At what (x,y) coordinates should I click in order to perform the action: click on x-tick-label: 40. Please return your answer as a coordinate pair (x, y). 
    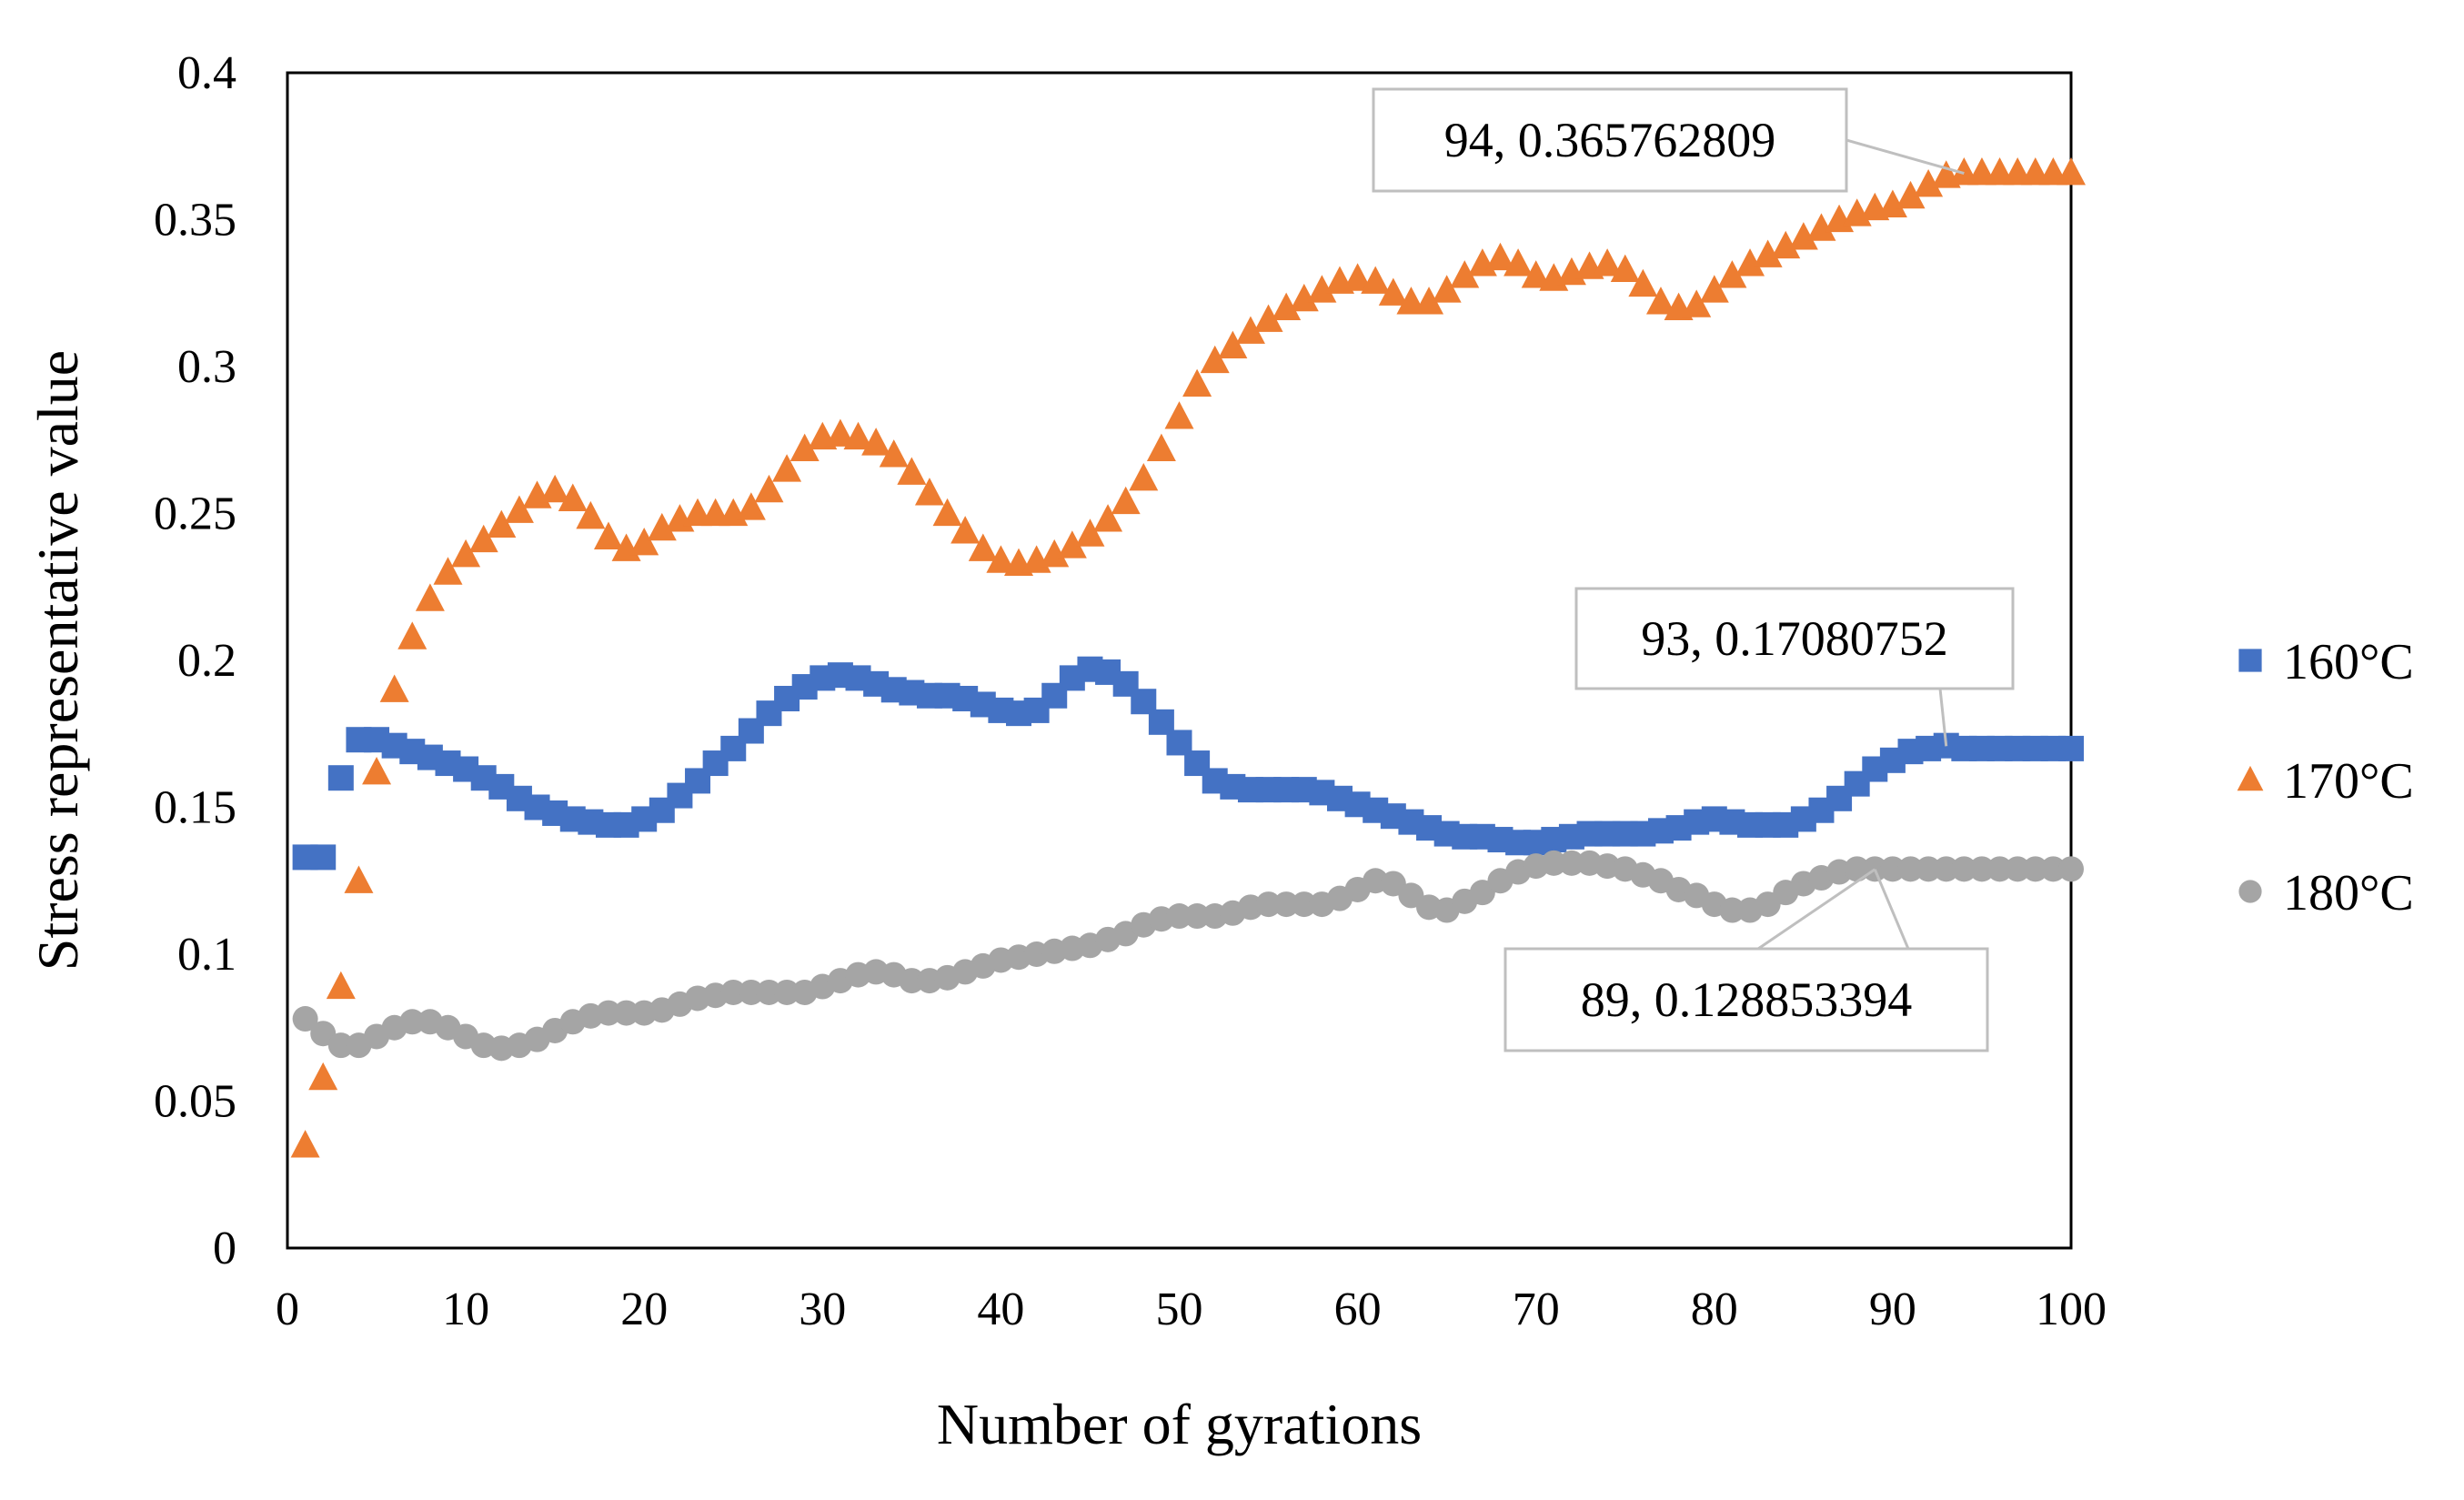
    Looking at the image, I should click on (1000, 1309).